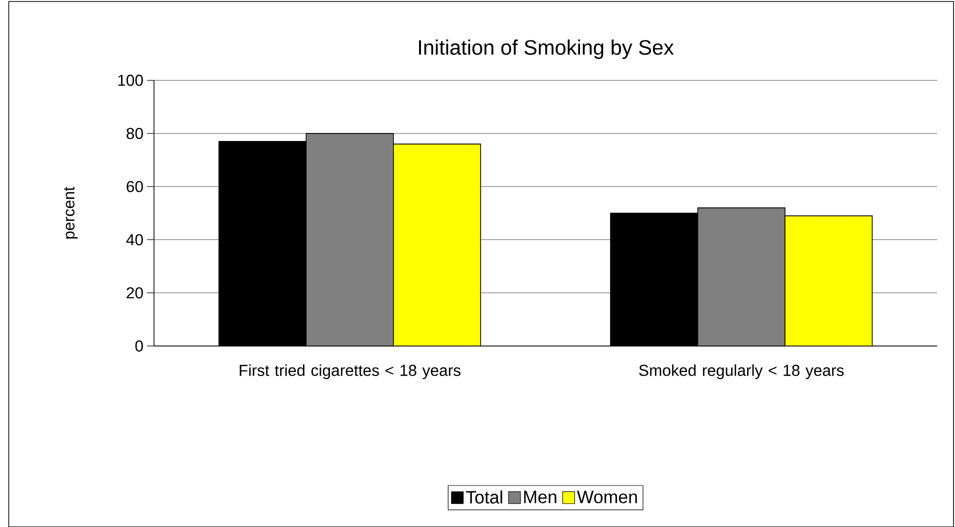 The height and width of the screenshot is (527, 955). Describe the element at coordinates (134, 240) in the screenshot. I see `y-tick-label: 40` at that location.